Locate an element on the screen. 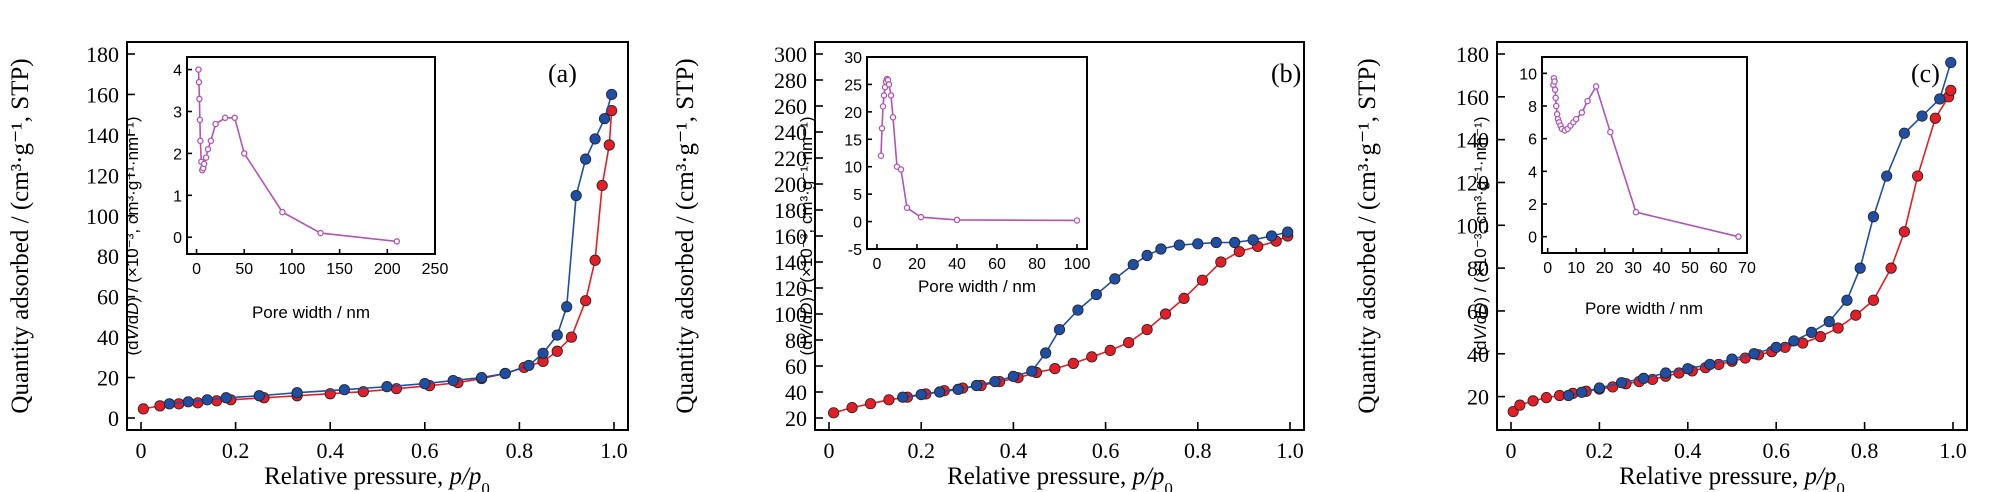 The height and width of the screenshot is (492, 2000). inset-y-tick-label: 25 is located at coordinates (853, 85).